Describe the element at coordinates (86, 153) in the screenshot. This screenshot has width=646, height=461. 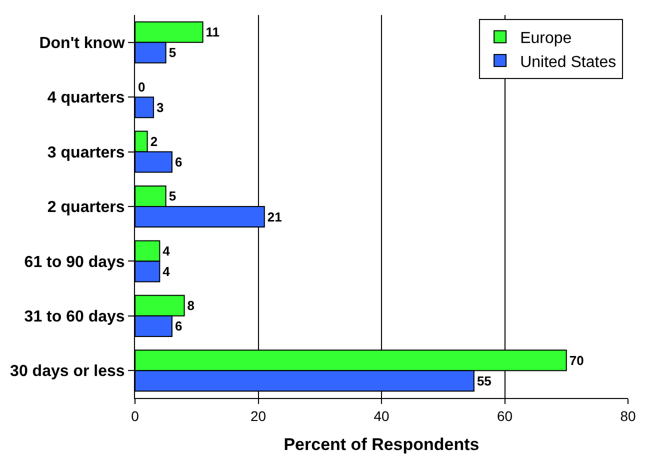
I see `y-tick-label: 3 quarters` at that location.